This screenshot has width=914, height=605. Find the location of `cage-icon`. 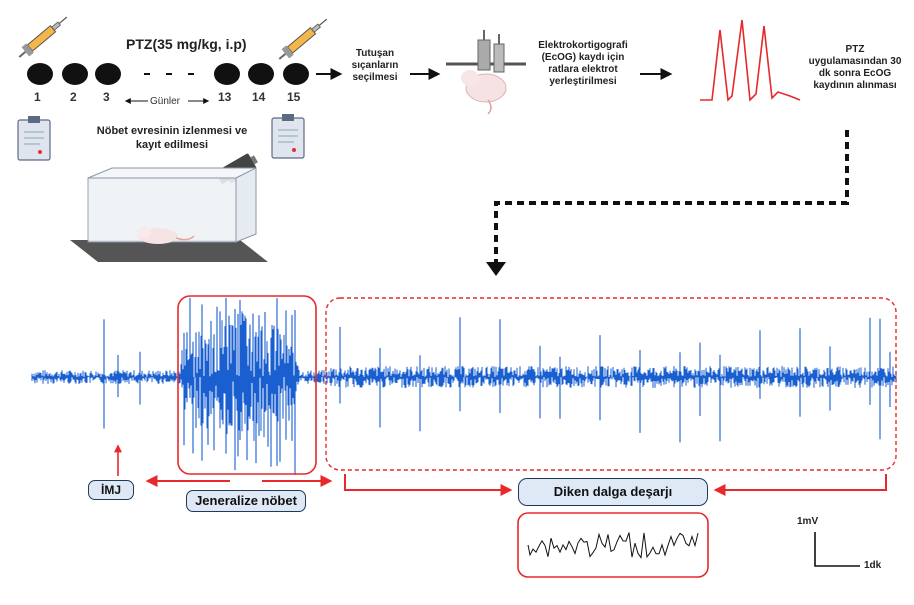

cage-icon is located at coordinates (169, 214).